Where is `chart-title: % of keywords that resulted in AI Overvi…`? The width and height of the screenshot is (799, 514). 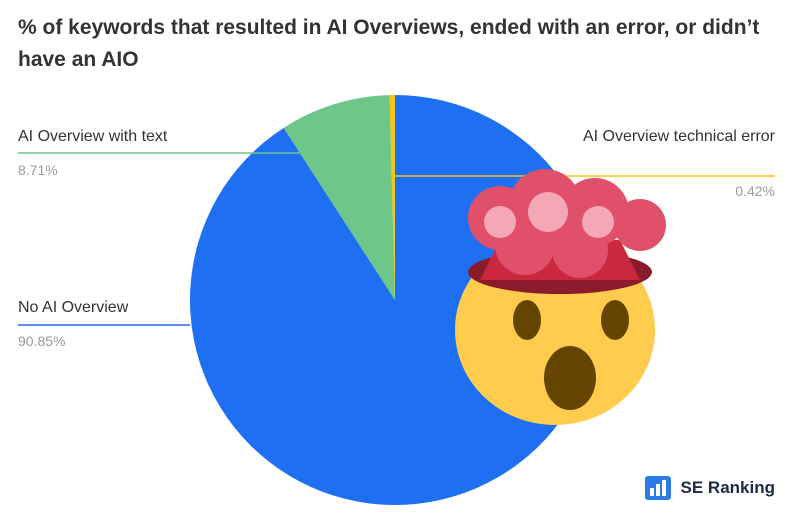 chart-title: % of keywords that resulted in AI Overvi… is located at coordinates (389, 43).